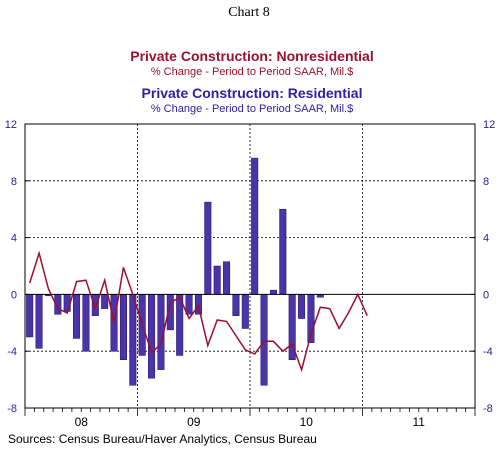  Describe the element at coordinates (194, 422) in the screenshot. I see `x-tick-label: 09` at that location.